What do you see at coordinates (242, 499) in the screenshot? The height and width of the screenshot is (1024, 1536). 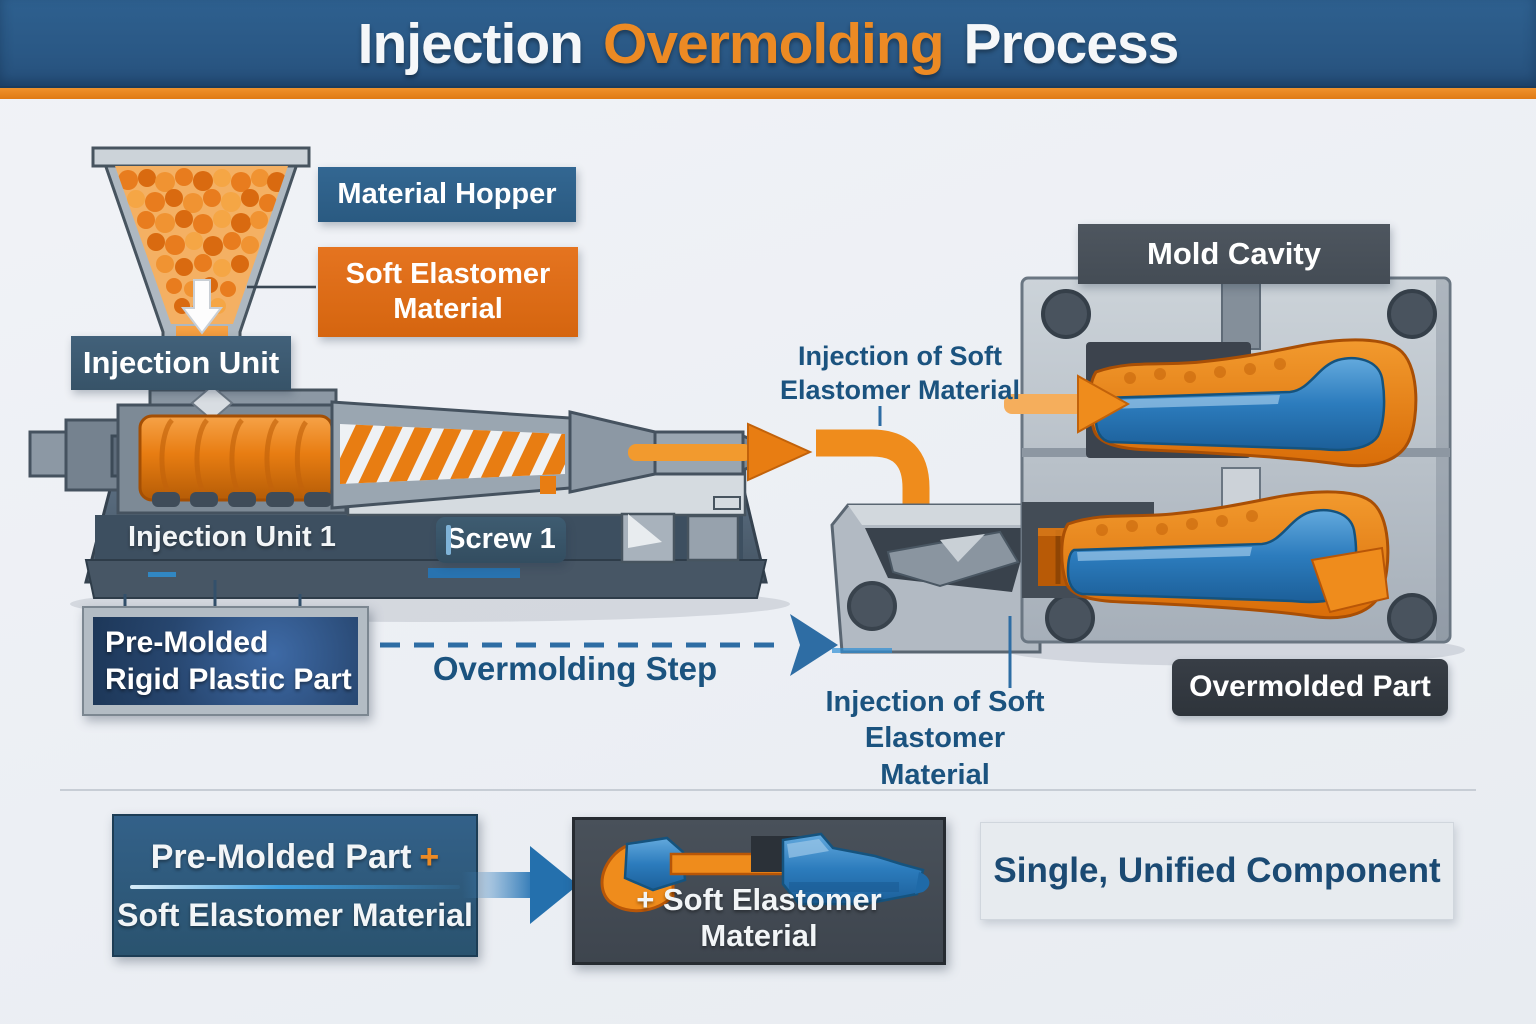 I see `vent-slots` at bounding box center [242, 499].